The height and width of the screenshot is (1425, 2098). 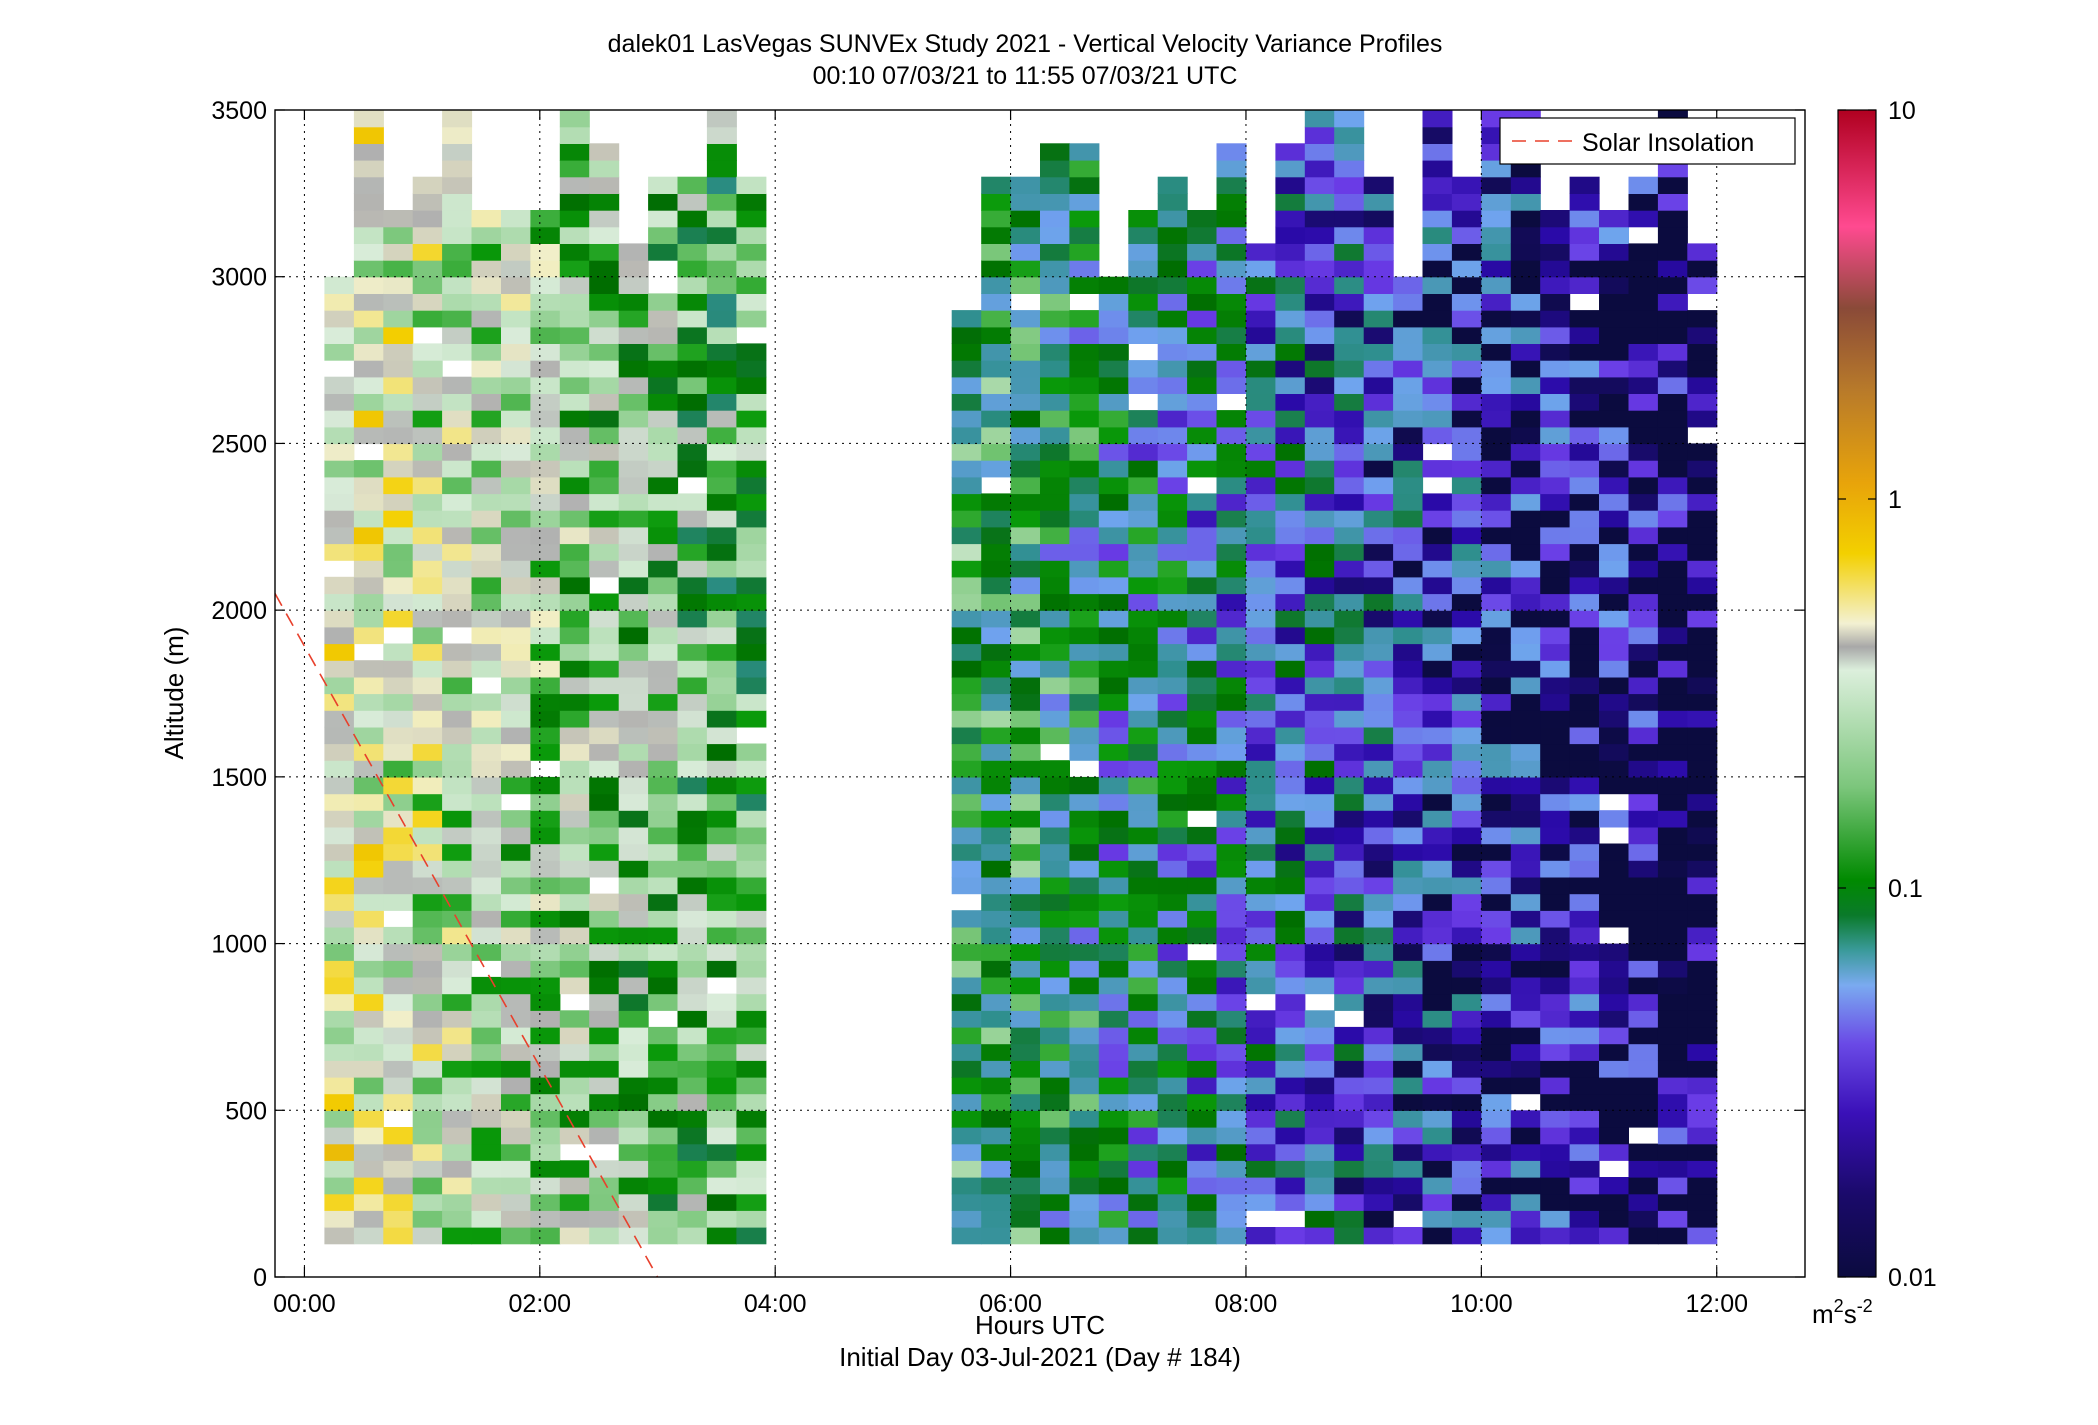 I want to click on legend-solar-label: Solar Insolation, so click(x=1668, y=143).